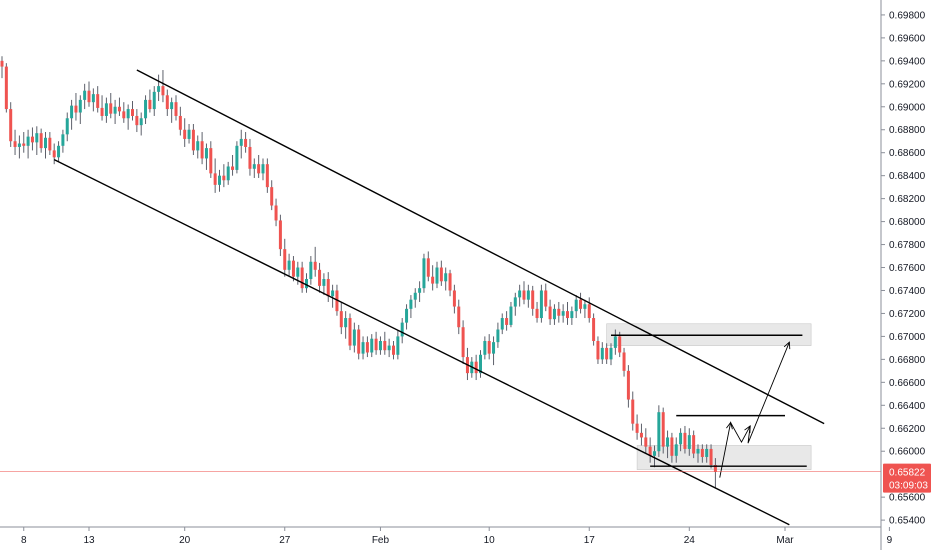 This screenshot has height=550, width=932. What do you see at coordinates (381, 540) in the screenshot?
I see `time-tick-label: Feb` at bounding box center [381, 540].